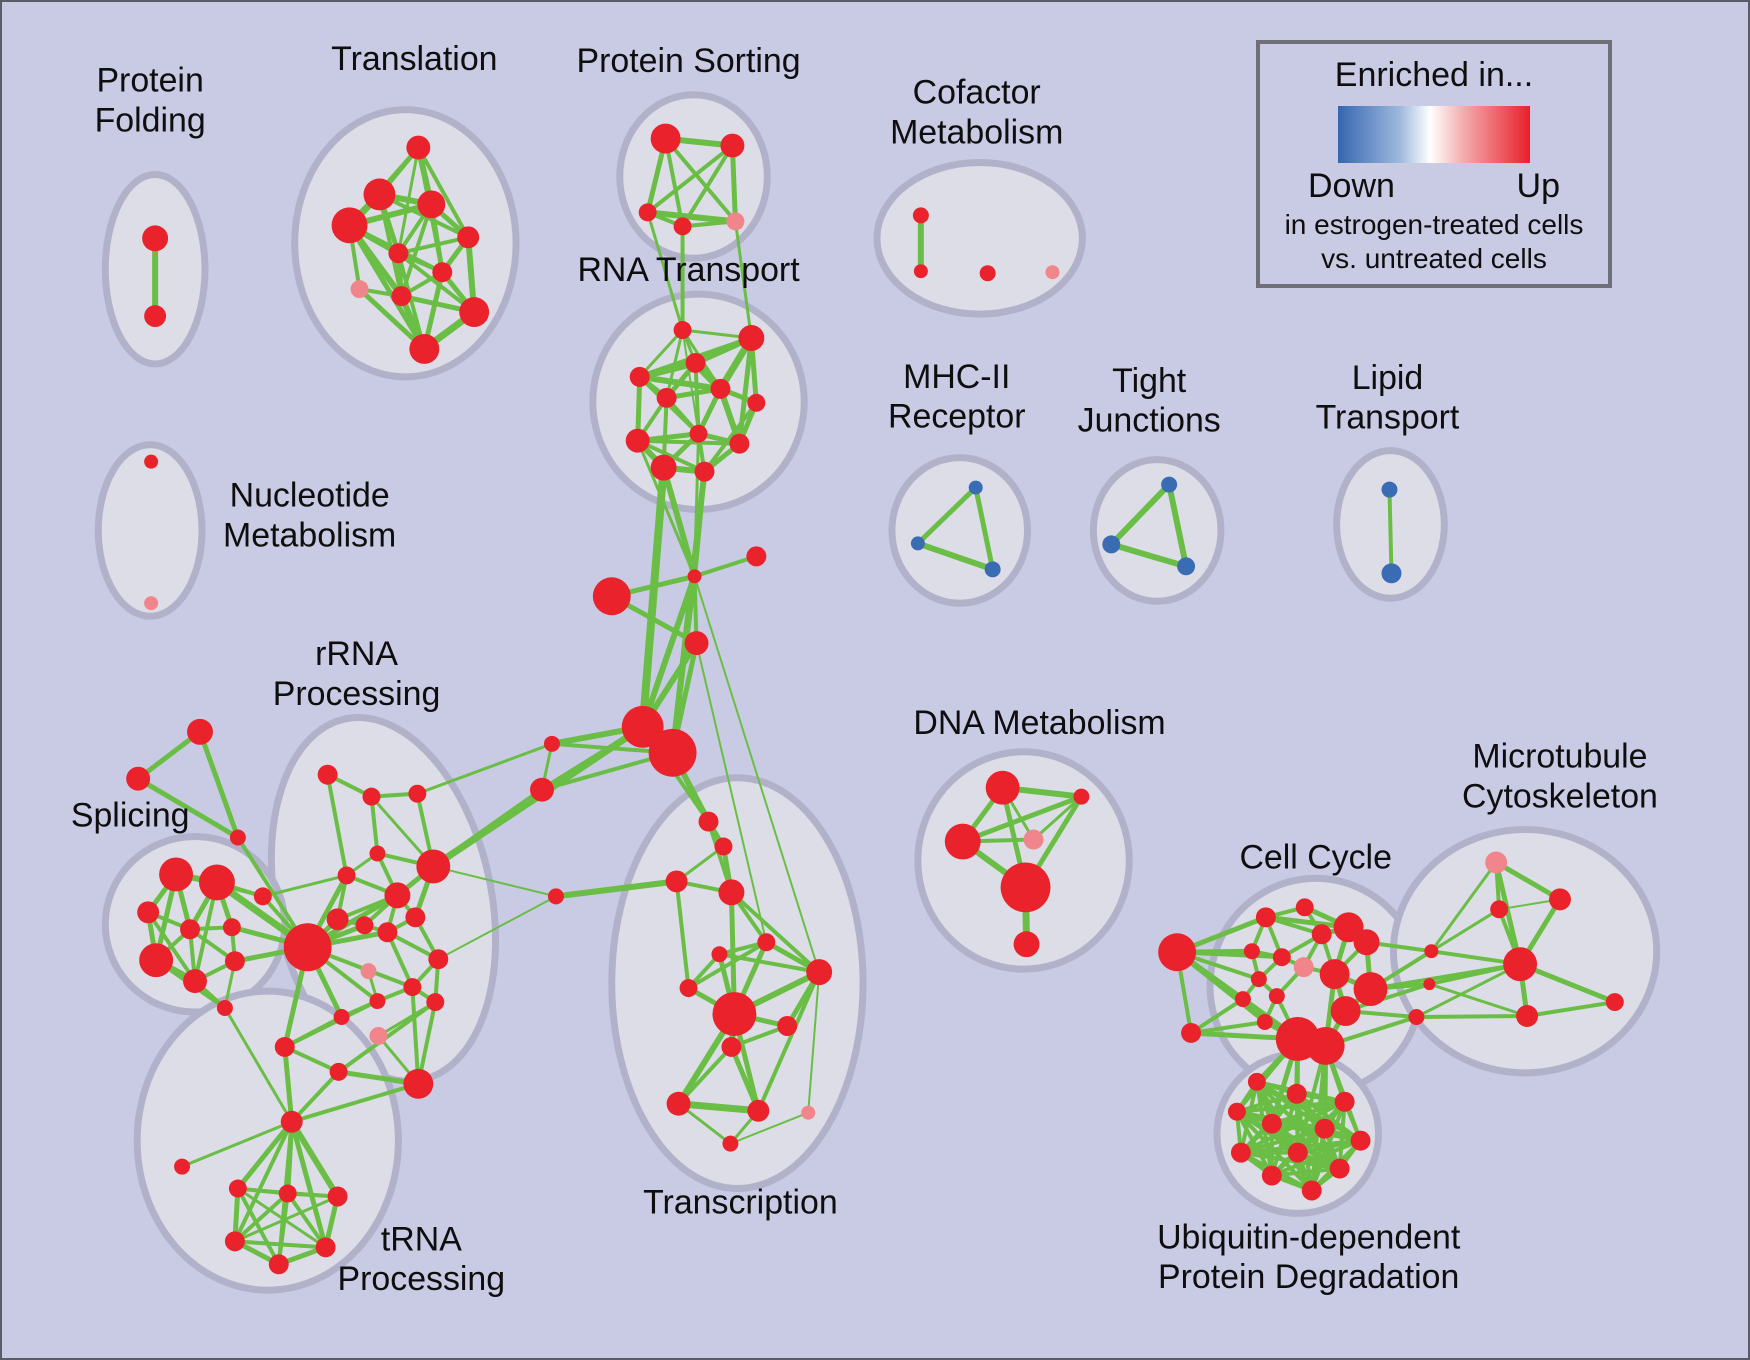  I want to click on node-m3, so click(992, 569).